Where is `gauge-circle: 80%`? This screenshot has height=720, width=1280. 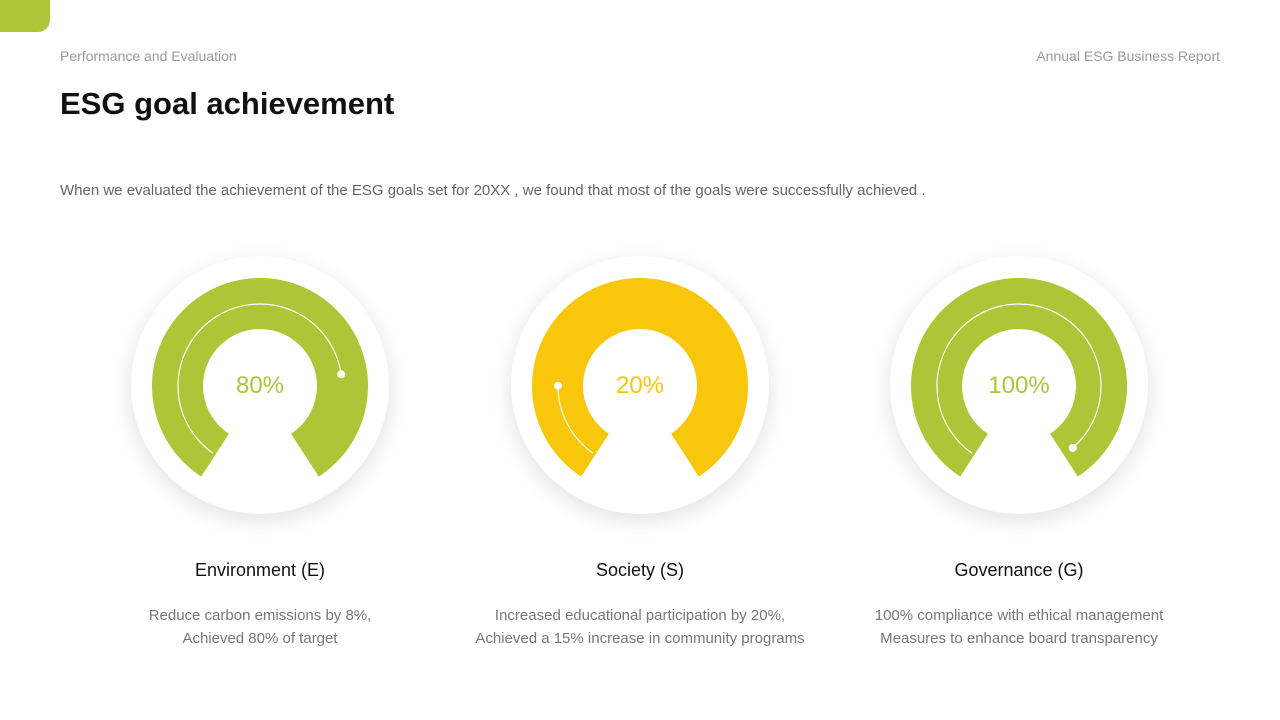
gauge-circle: 80% is located at coordinates (260, 385).